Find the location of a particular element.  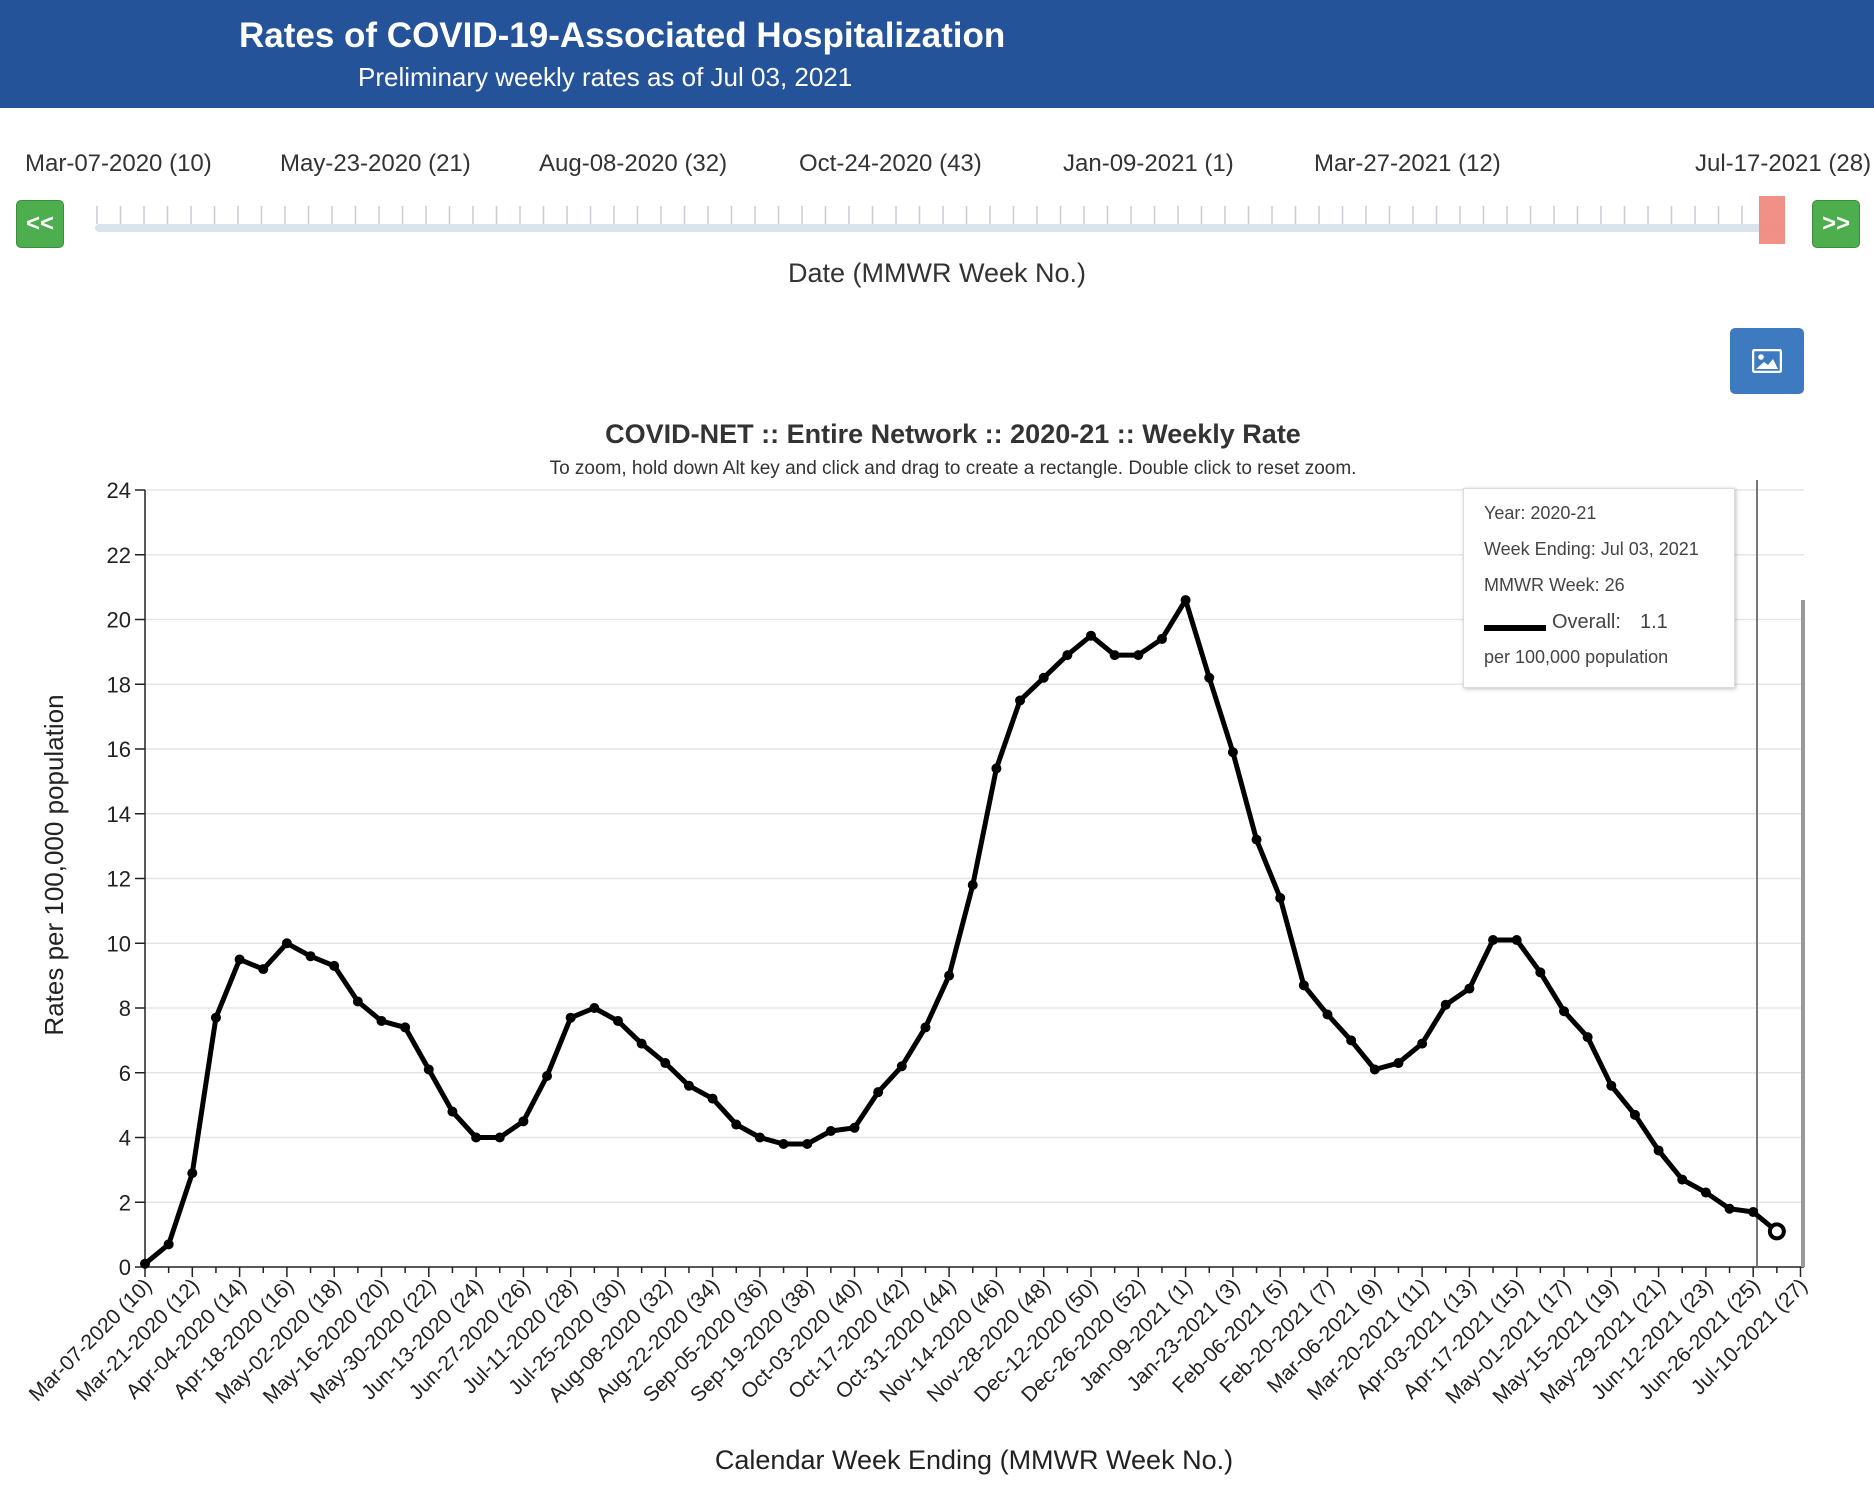

slider-ticks is located at coordinates (931, 215).